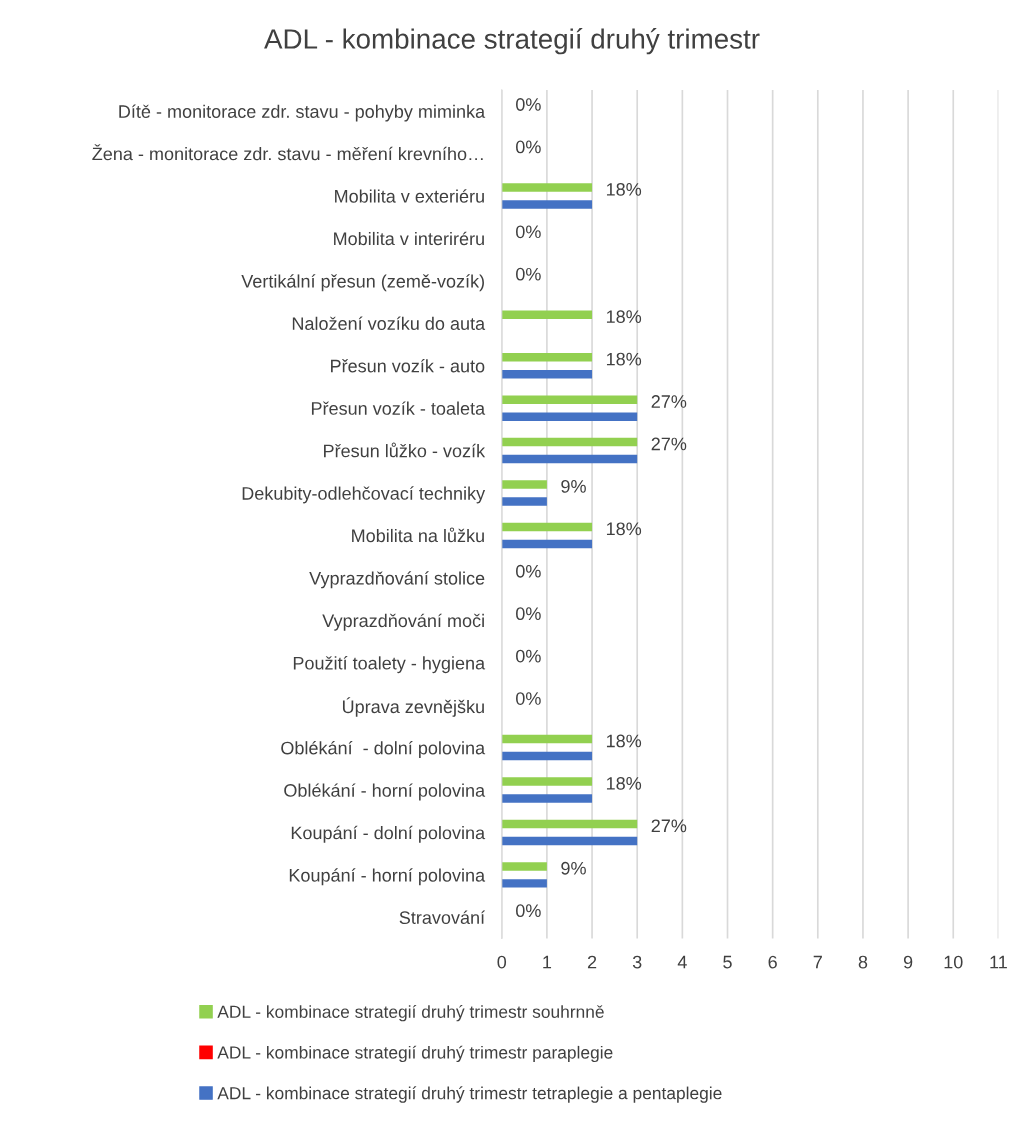  I want to click on legend-label: ADL - kombinace strategií druhý trimestr souhrnně, so click(410, 1013).